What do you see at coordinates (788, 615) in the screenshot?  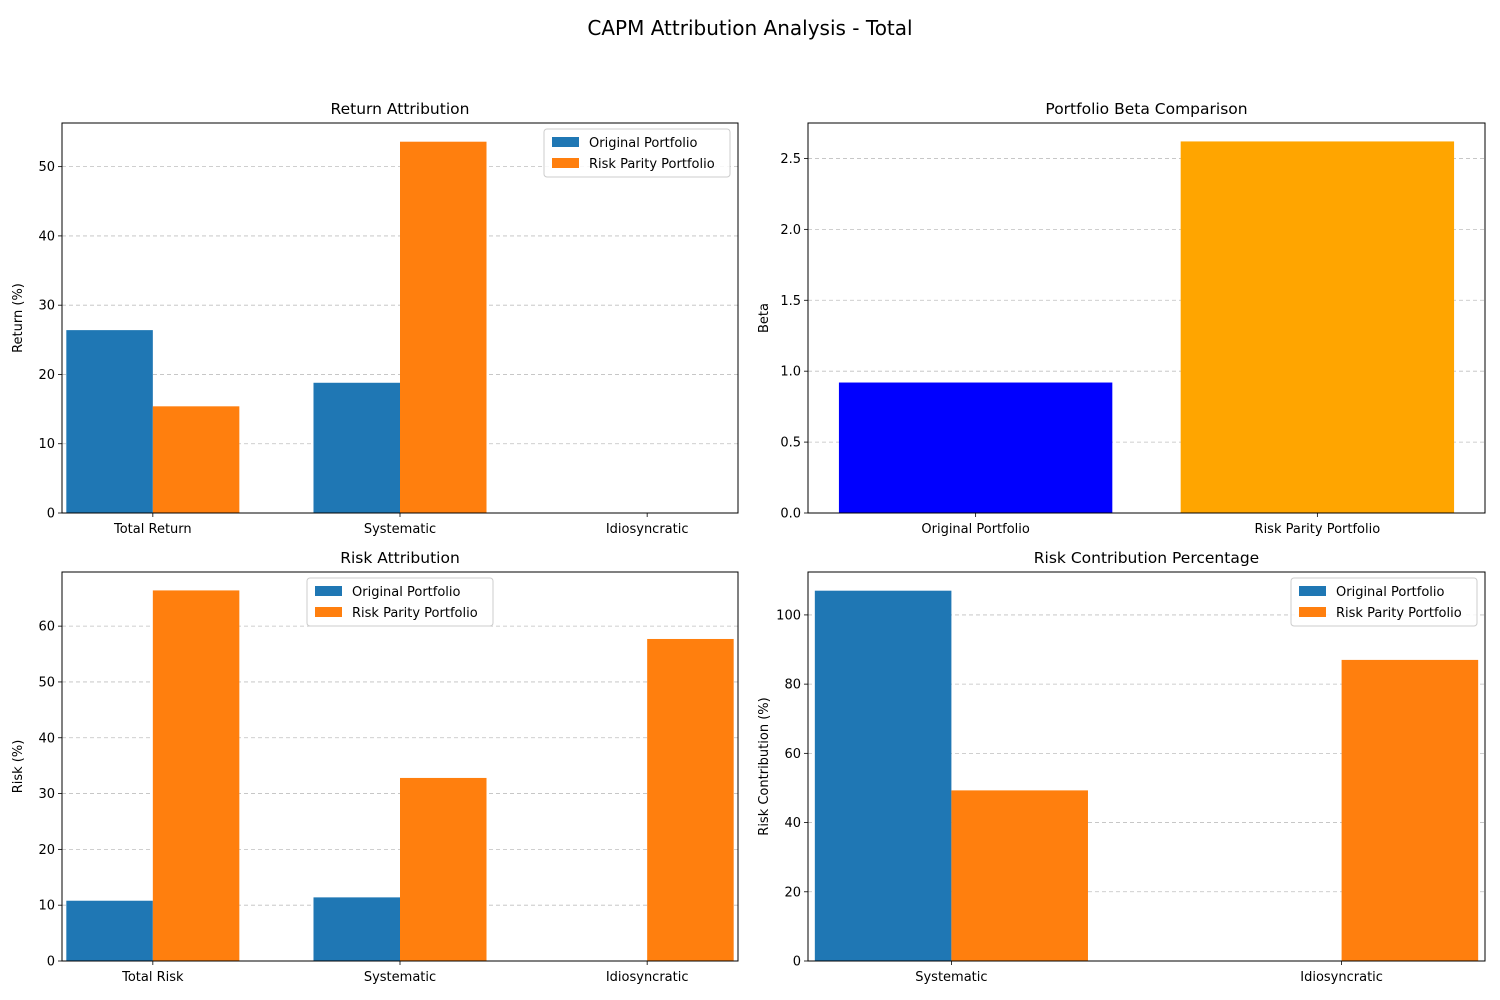 I see `y-tick-label: 100` at bounding box center [788, 615].